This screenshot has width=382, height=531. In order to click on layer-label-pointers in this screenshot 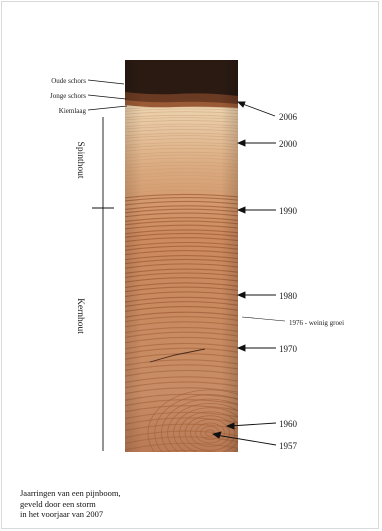, I will do `click(107, 95)`.